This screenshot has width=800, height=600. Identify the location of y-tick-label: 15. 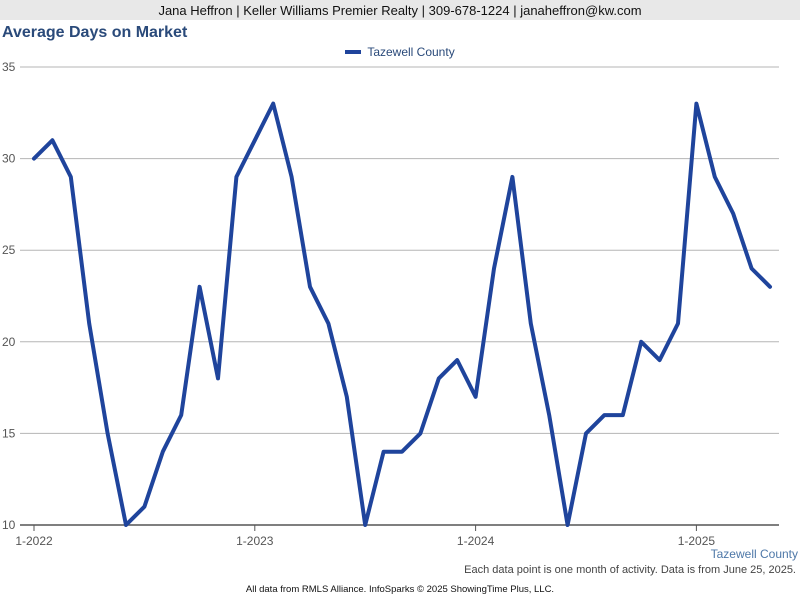
(9, 433).